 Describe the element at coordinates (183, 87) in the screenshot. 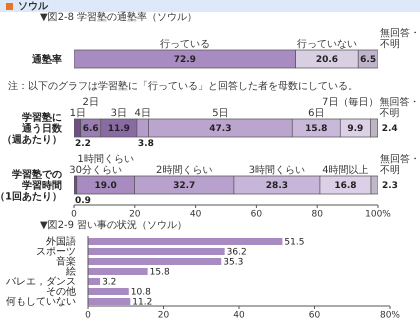

I see `annotation: 注：以下のグラフは学習塾に「行っている」と回答した者を母数にしている。` at that location.